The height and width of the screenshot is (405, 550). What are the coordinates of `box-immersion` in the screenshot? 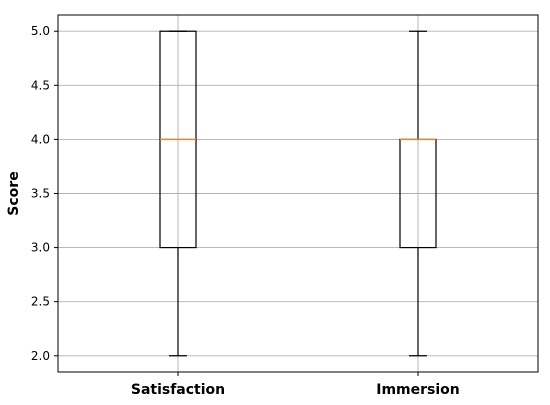 It's located at (418, 193).